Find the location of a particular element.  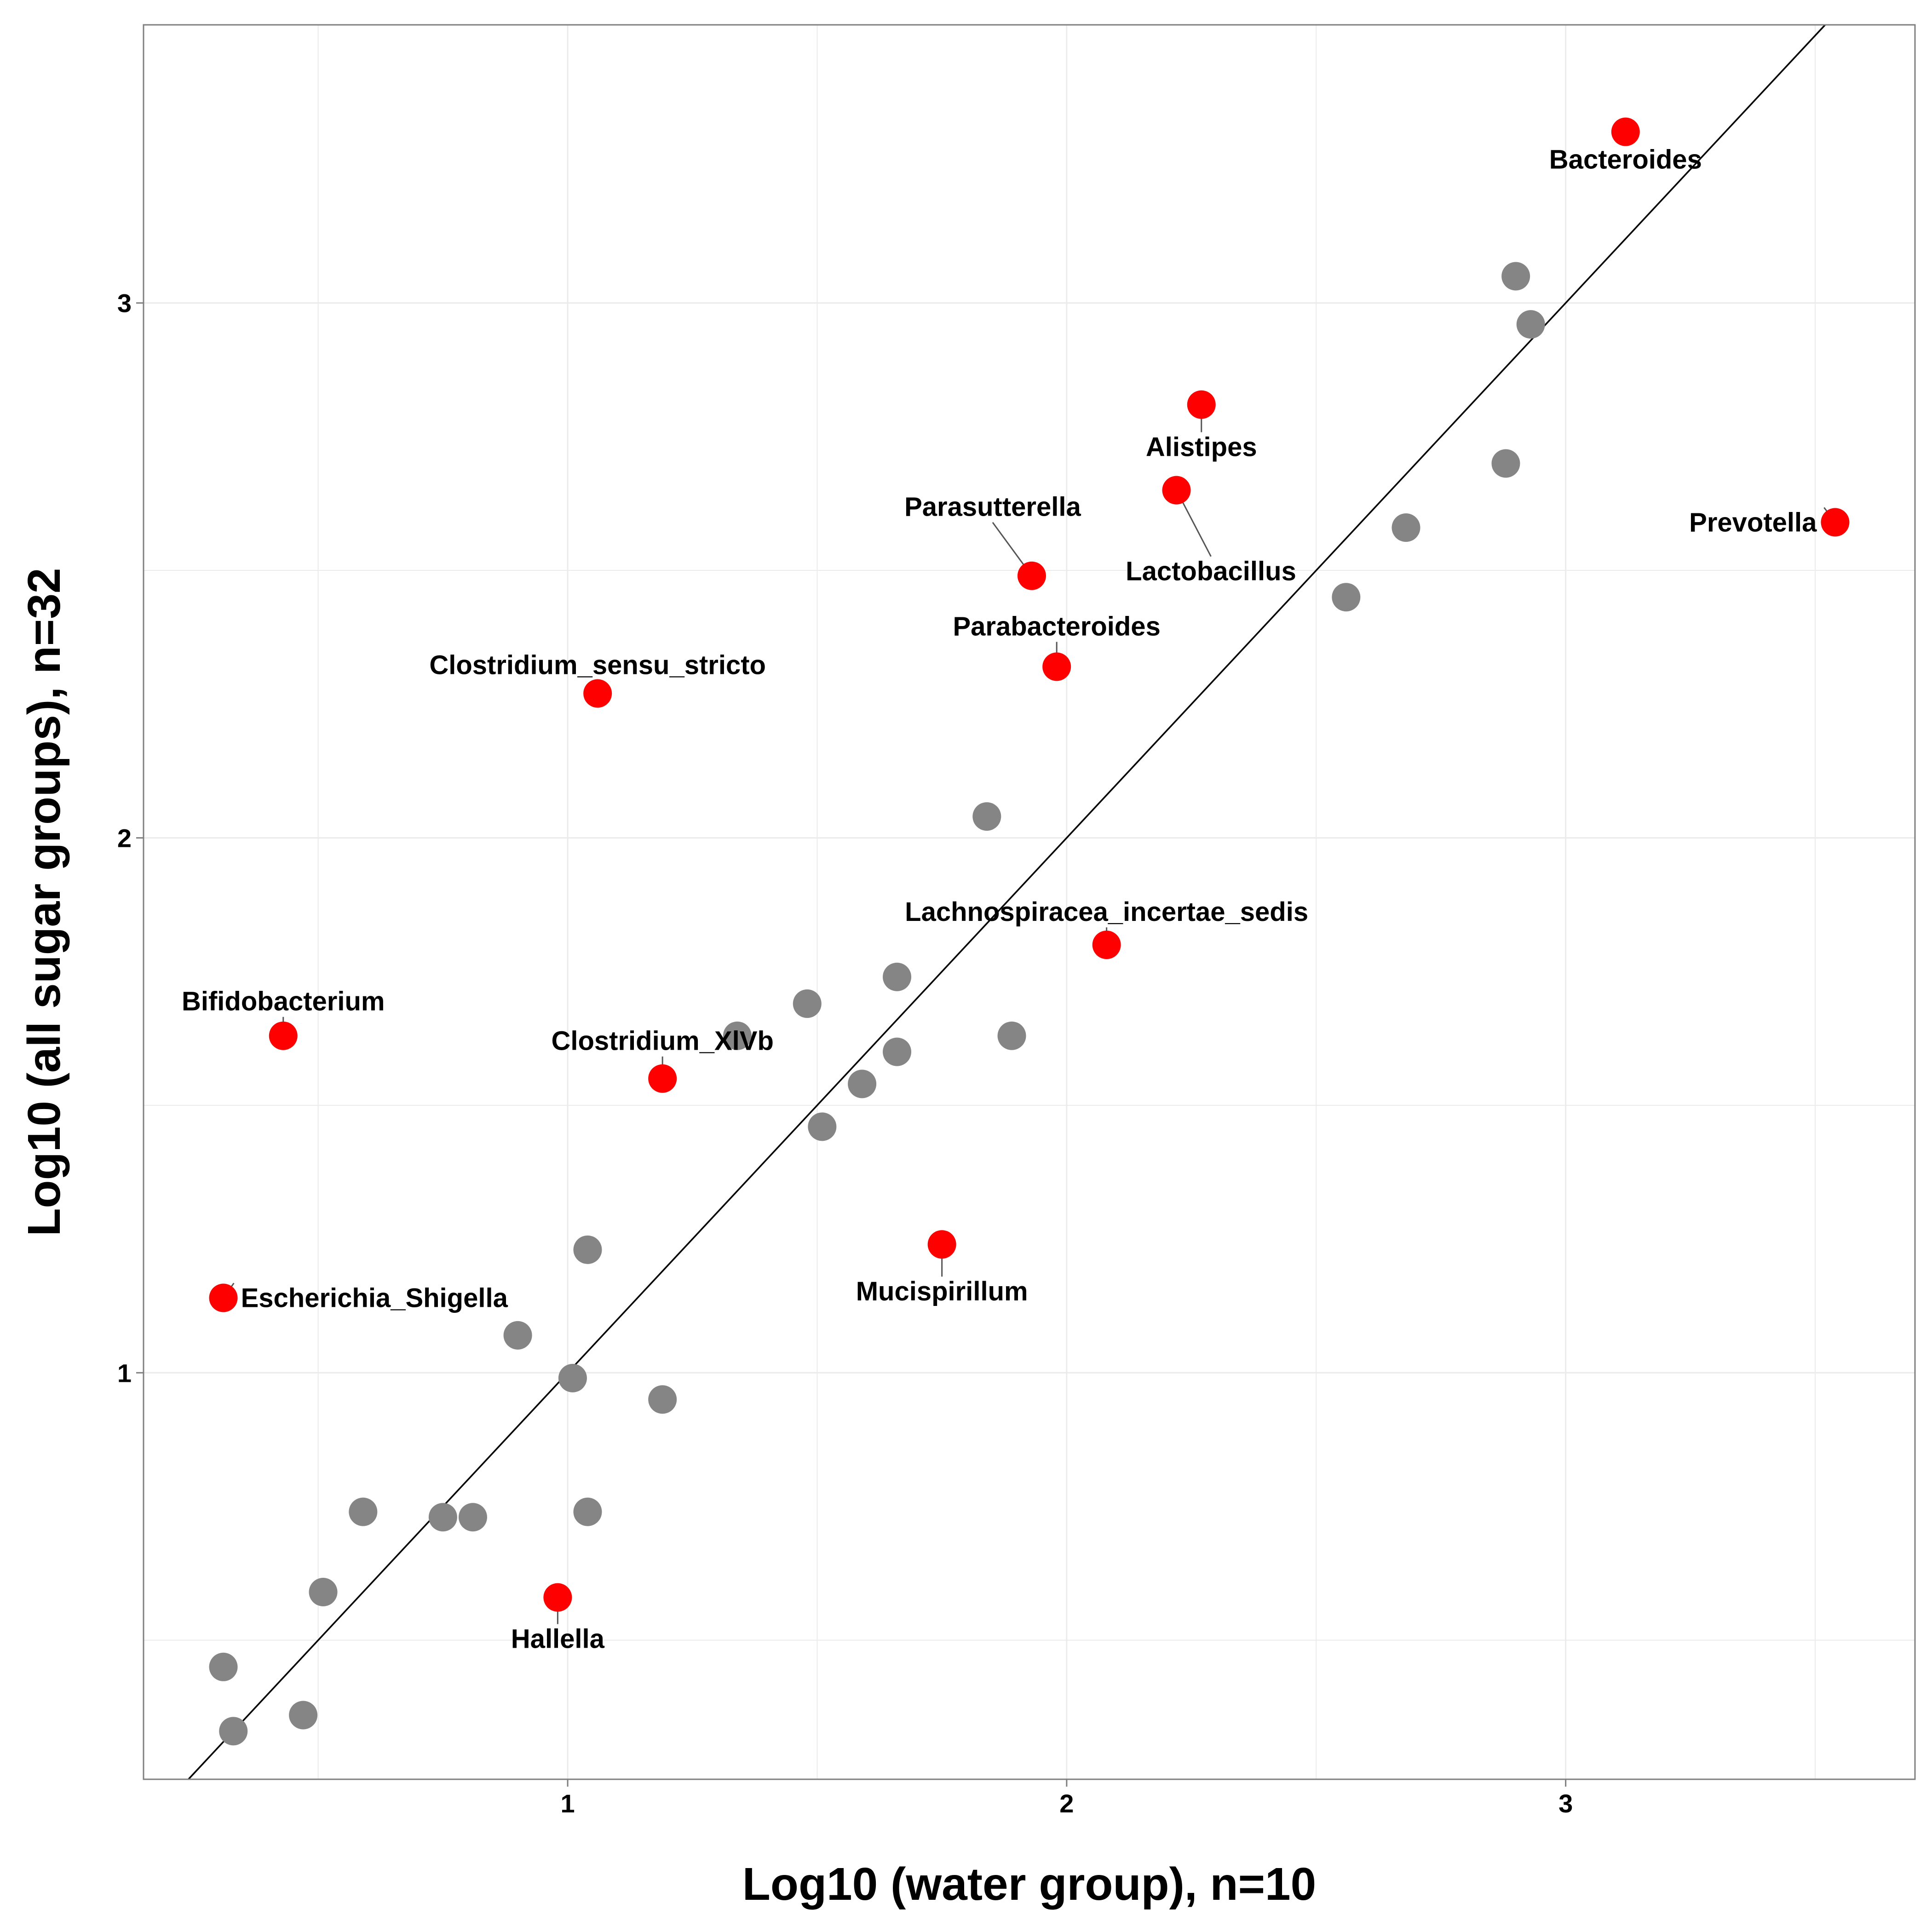

point-label: Hallella is located at coordinates (558, 1639).